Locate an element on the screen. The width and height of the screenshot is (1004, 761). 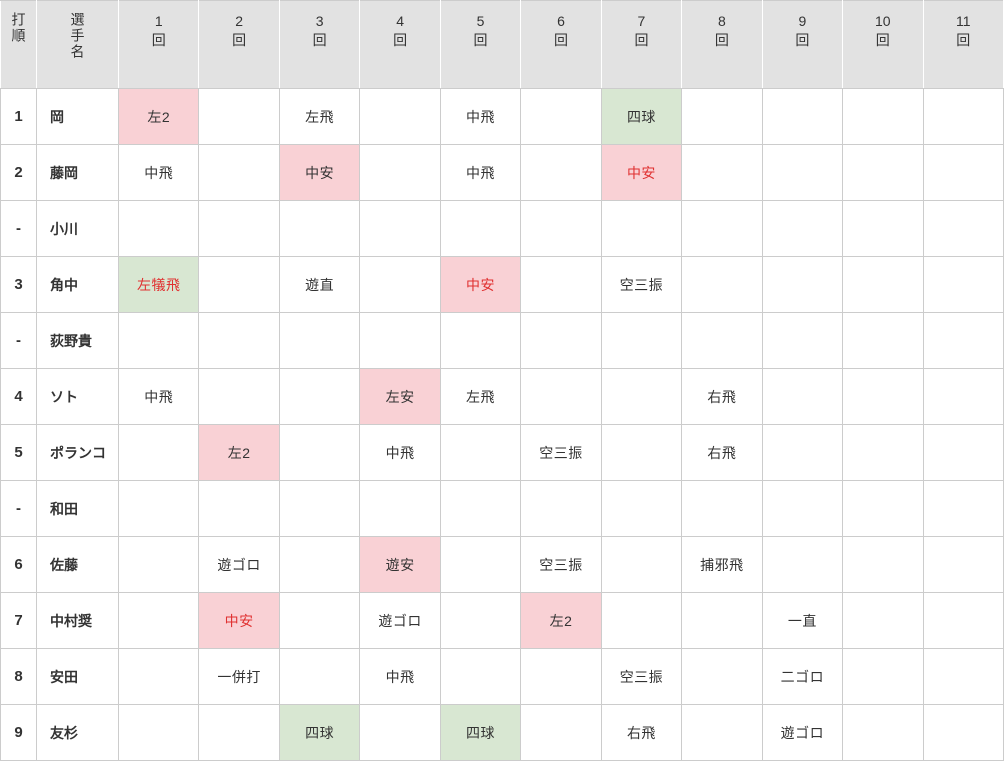
batting-order-cell: 5 is located at coordinates (18, 452).